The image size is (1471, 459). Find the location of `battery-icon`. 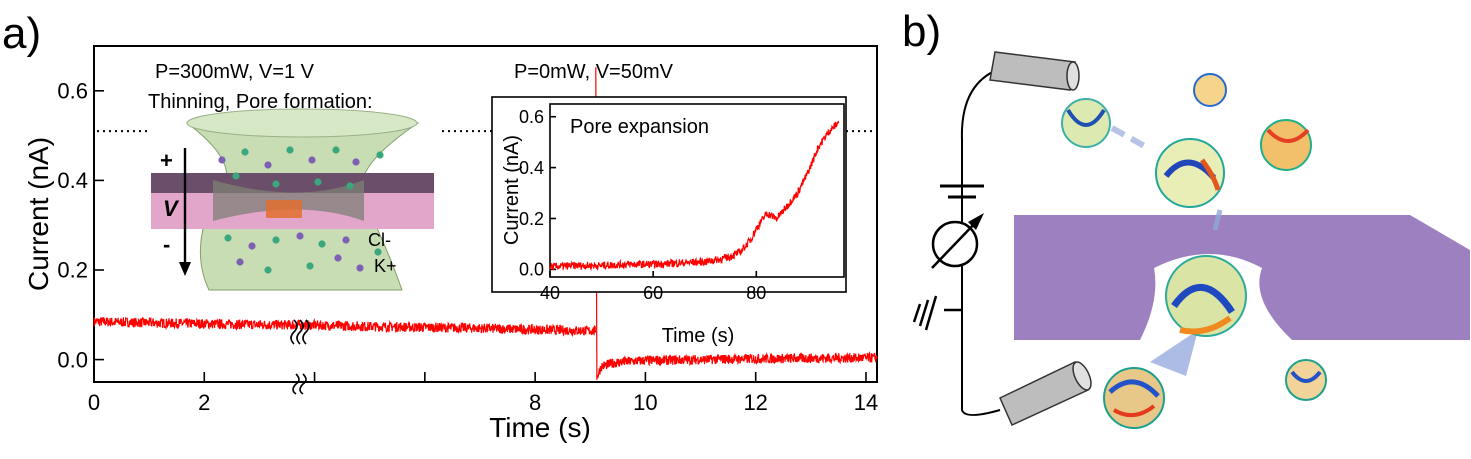

battery-icon is located at coordinates (962, 191).